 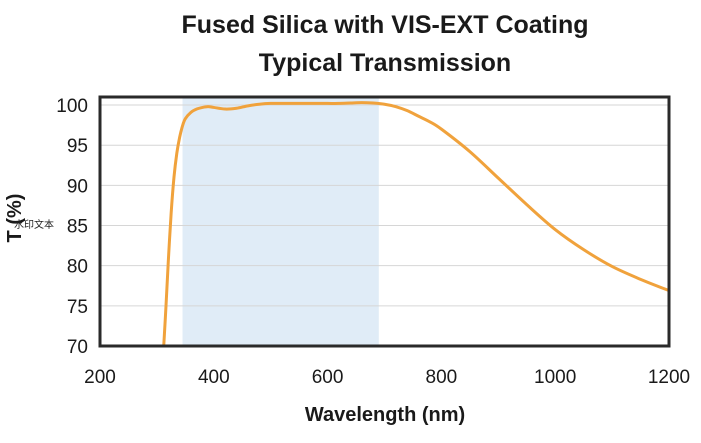 What do you see at coordinates (77, 227) in the screenshot?
I see `y-tick-85: 85` at bounding box center [77, 227].